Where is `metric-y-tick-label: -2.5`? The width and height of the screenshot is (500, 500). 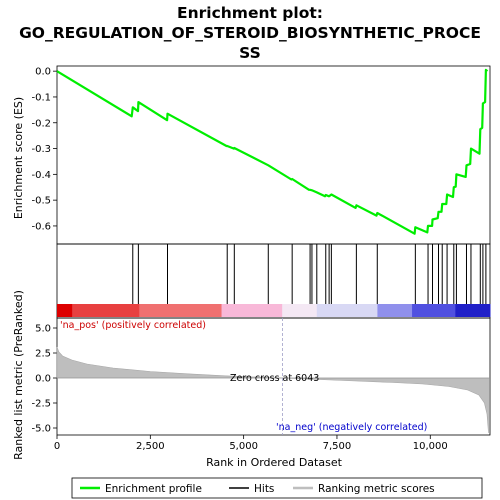 metric-y-tick-label: -2.5 is located at coordinates (41, 404).